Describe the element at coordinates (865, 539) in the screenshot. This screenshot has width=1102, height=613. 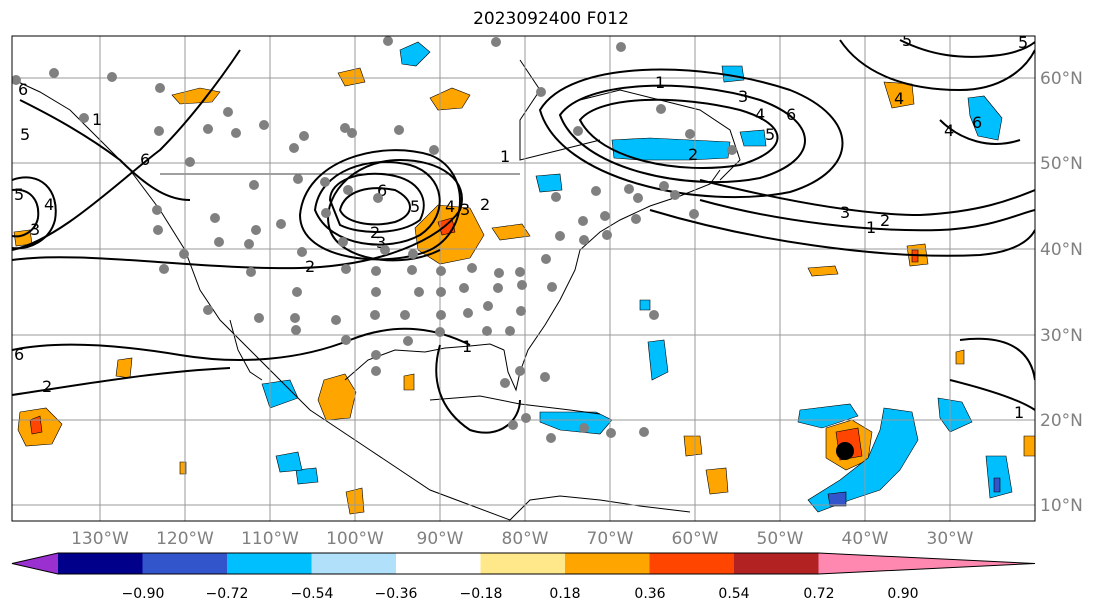
I see `lon-label: 40°W` at that location.